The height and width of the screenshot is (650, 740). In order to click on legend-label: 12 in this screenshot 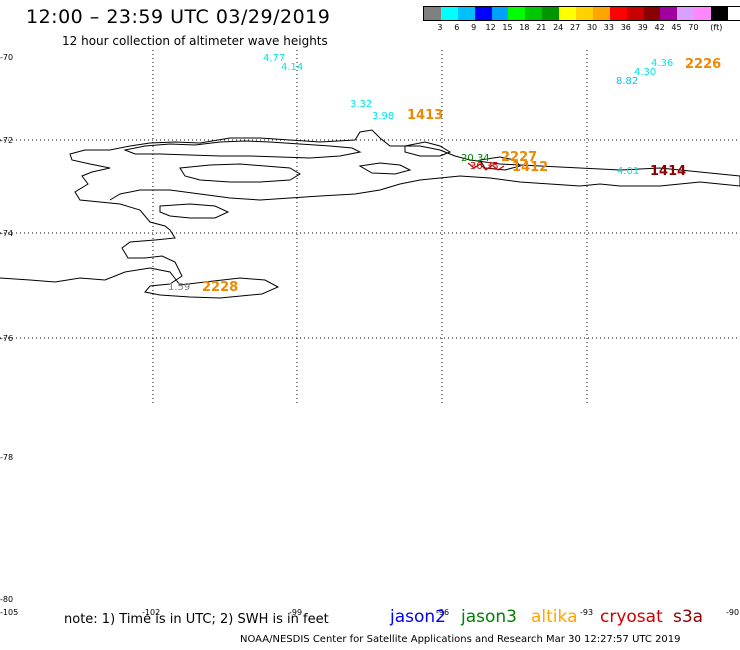, I will do `click(490, 27)`.